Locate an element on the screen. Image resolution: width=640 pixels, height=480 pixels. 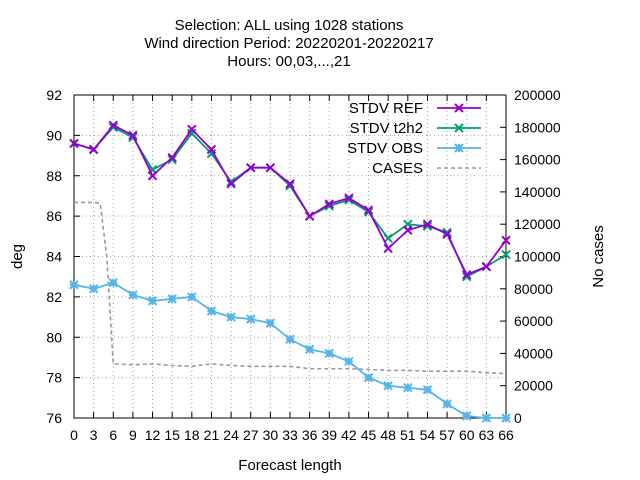
y-tick-label: 90 is located at coordinates (54, 135).